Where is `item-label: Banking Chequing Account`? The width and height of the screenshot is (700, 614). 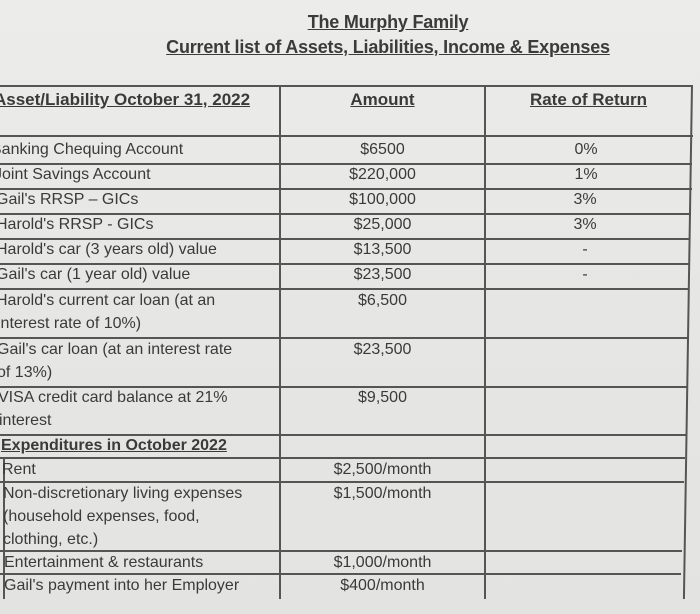 item-label: Banking Chequing Account is located at coordinates (92, 149).